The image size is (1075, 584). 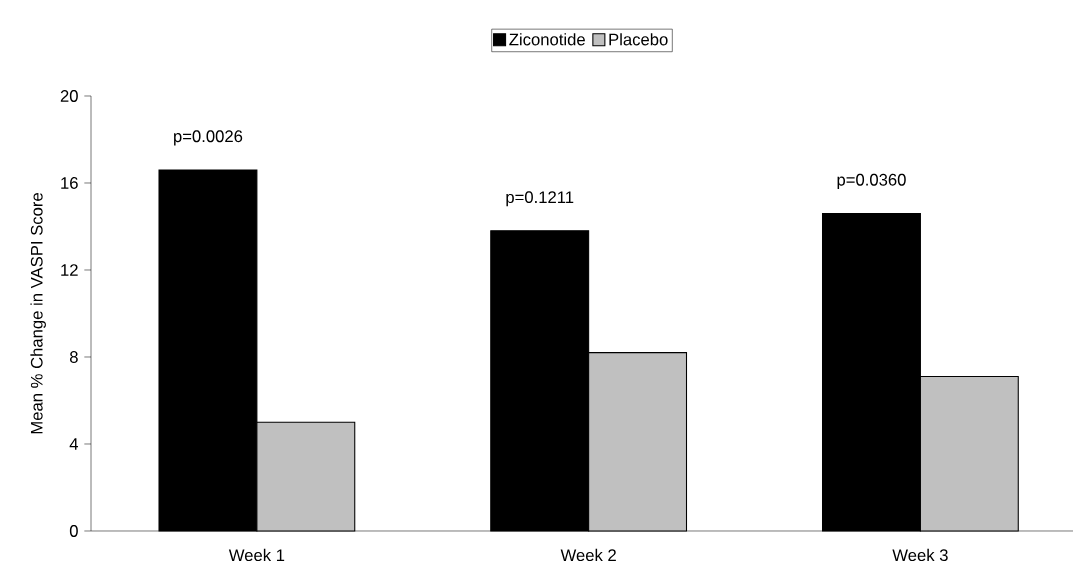 I want to click on annotation: p=0.0360, so click(x=871, y=181).